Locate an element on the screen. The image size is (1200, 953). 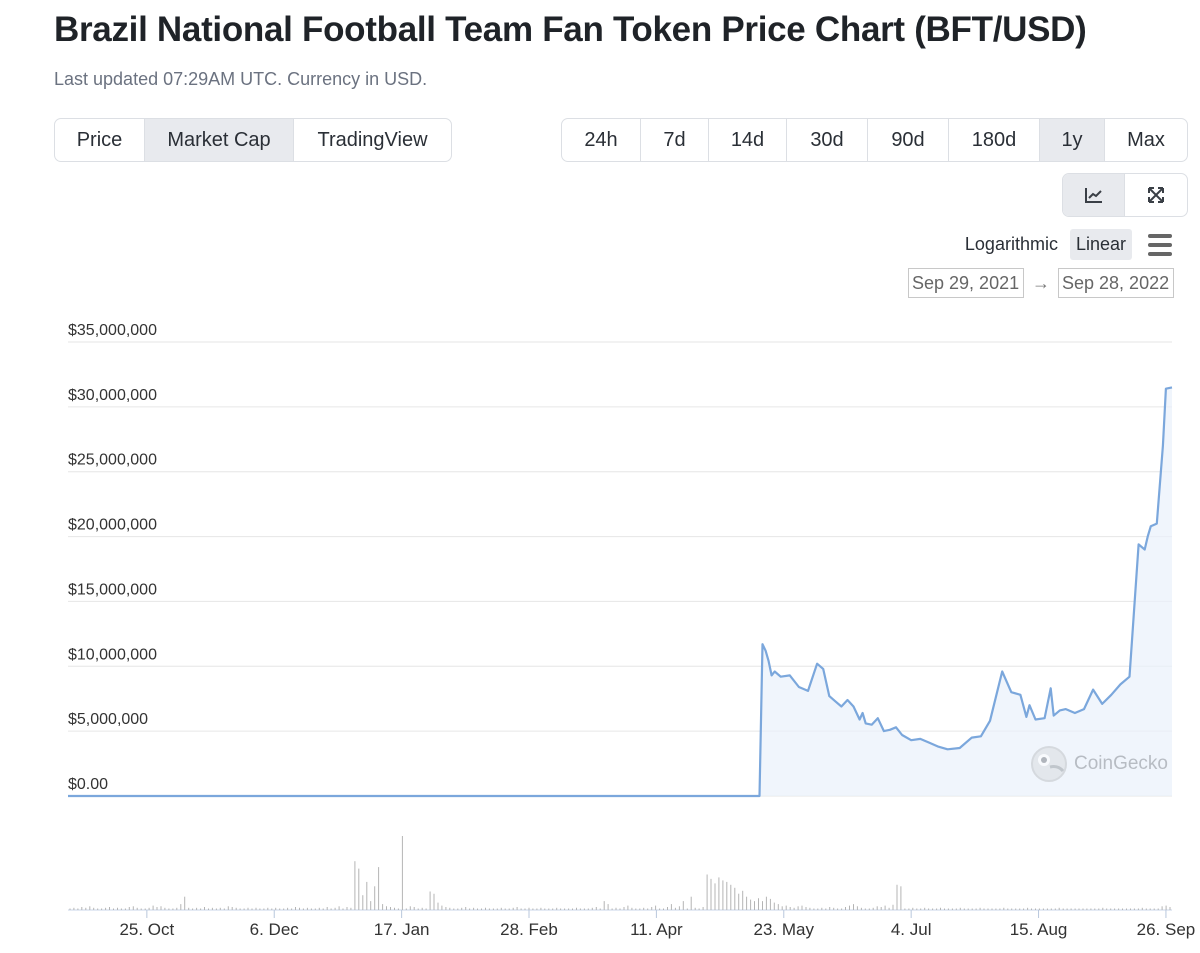
x-tick-label: 6. Dec is located at coordinates (275, 929).